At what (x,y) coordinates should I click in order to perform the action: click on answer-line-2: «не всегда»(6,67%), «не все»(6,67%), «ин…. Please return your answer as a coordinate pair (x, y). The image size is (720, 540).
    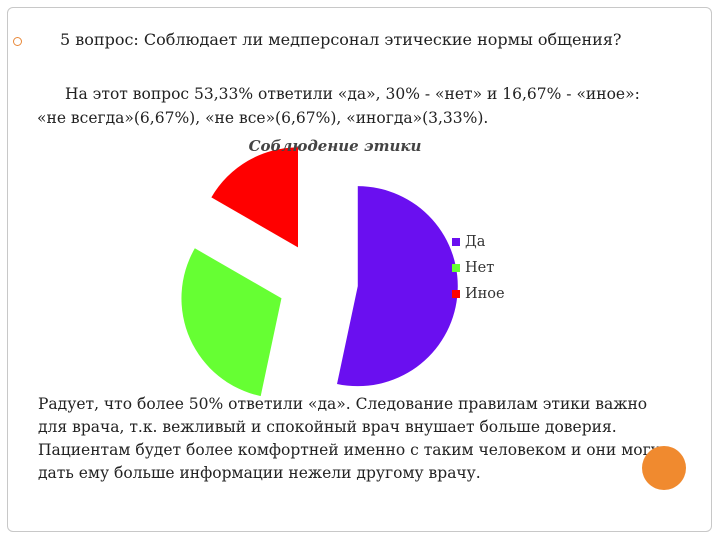
    Looking at the image, I should click on (263, 118).